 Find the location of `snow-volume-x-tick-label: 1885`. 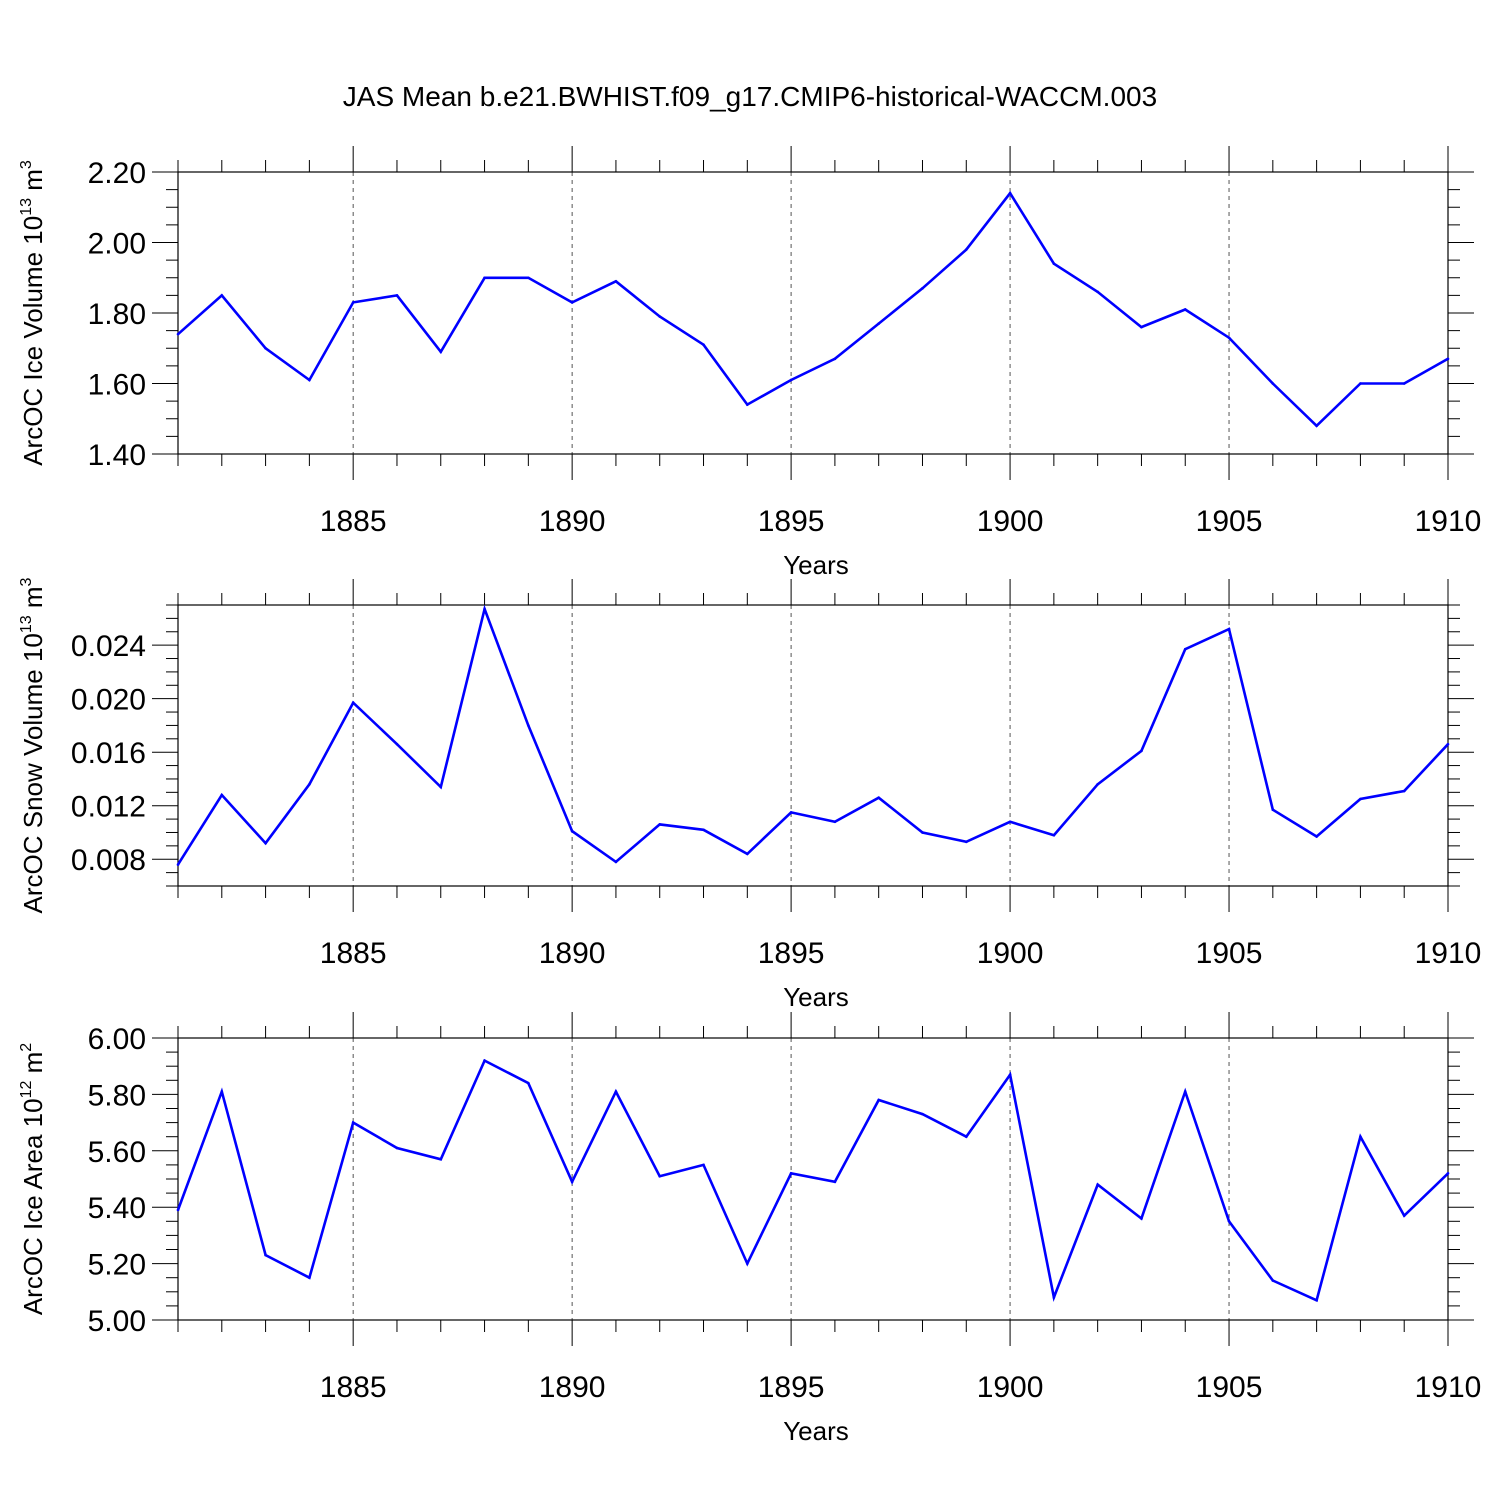

snow-volume-x-tick-label: 1885 is located at coordinates (353, 953).